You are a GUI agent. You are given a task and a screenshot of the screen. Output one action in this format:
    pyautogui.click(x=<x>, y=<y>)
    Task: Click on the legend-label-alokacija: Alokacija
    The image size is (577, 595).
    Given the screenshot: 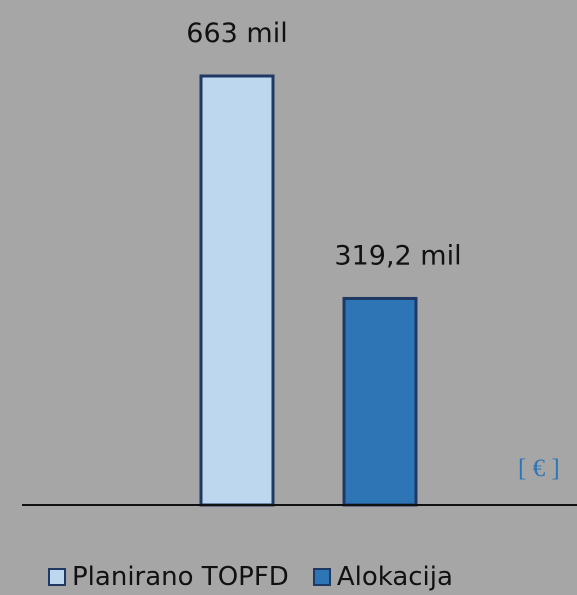 What is the action you would take?
    pyautogui.click(x=394, y=577)
    